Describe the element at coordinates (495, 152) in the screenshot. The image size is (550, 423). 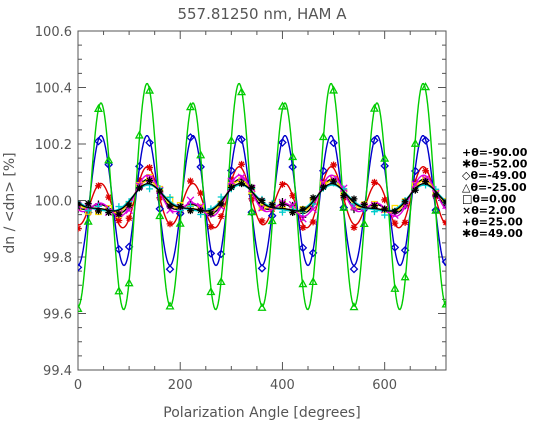
I see `legend-entry: +θ=-90.00` at that location.